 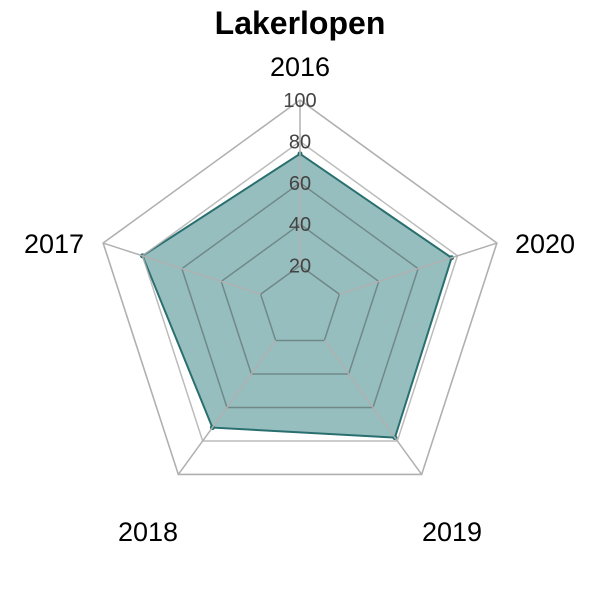 I want to click on axis-label-2019: 2019, so click(x=452, y=532).